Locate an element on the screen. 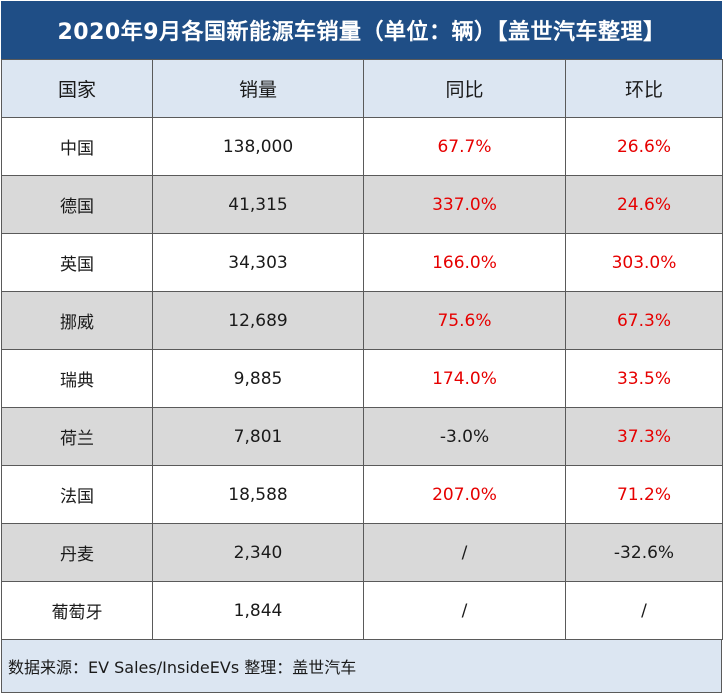  column-header-mom: 环比 is located at coordinates (644, 88).